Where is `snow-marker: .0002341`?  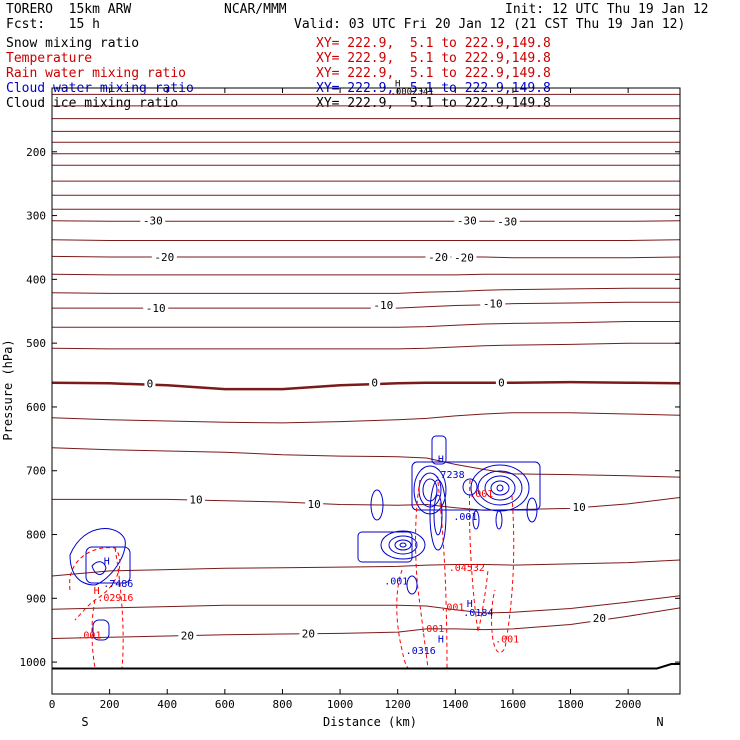 snow-marker: .0002341 is located at coordinates (411, 92).